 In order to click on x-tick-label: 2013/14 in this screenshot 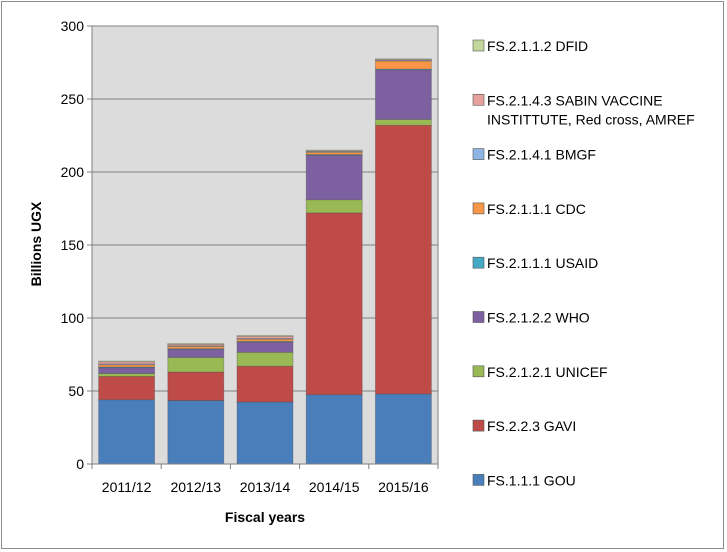, I will do `click(265, 487)`.